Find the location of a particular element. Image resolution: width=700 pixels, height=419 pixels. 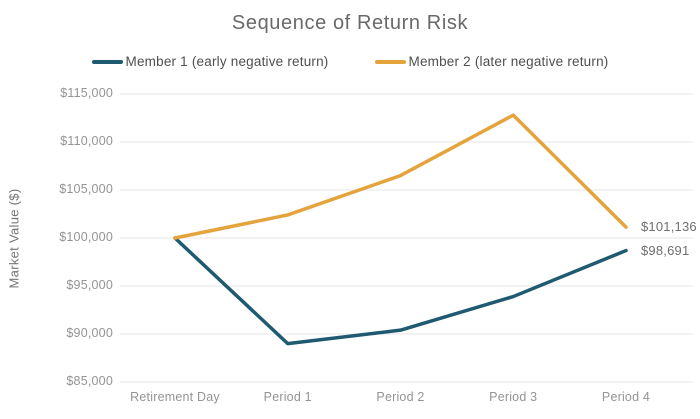

chart-title: Sequence of Return Risk is located at coordinates (350, 23).